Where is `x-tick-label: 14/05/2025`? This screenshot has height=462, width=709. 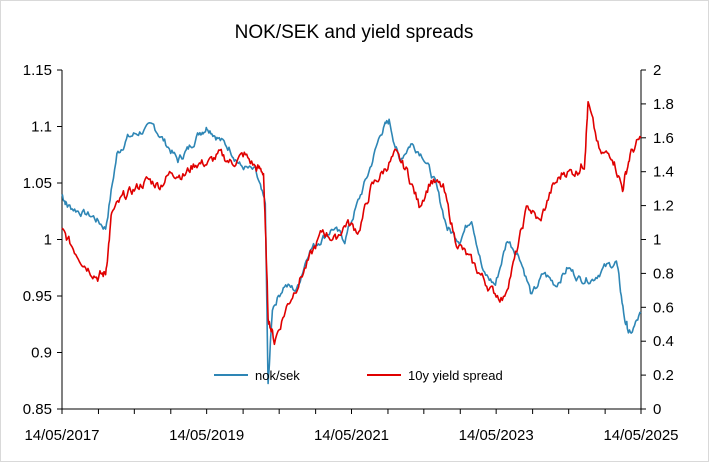
x-tick-label: 14/05/2025 is located at coordinates (640, 435).